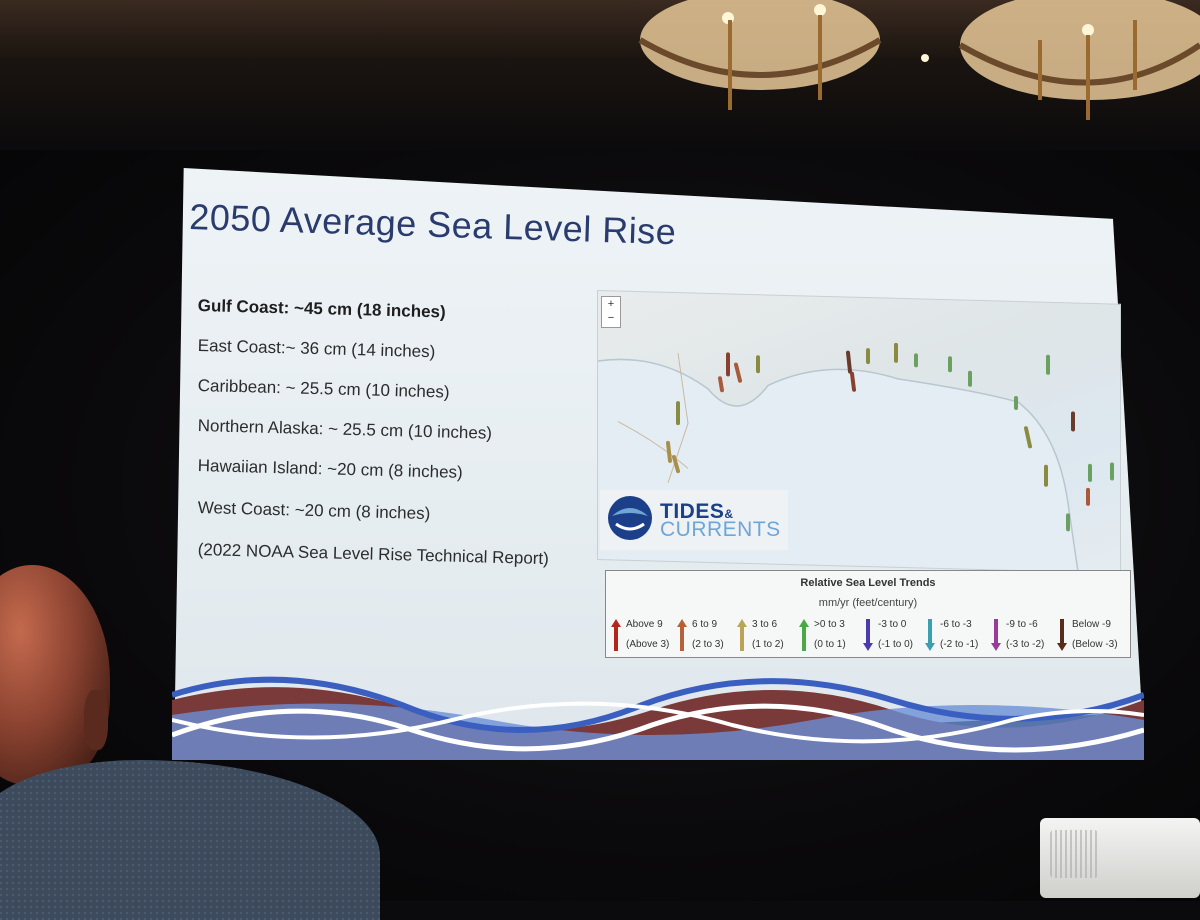  I want to click on legend-range-feet: (-2 to -1), so click(959, 644).